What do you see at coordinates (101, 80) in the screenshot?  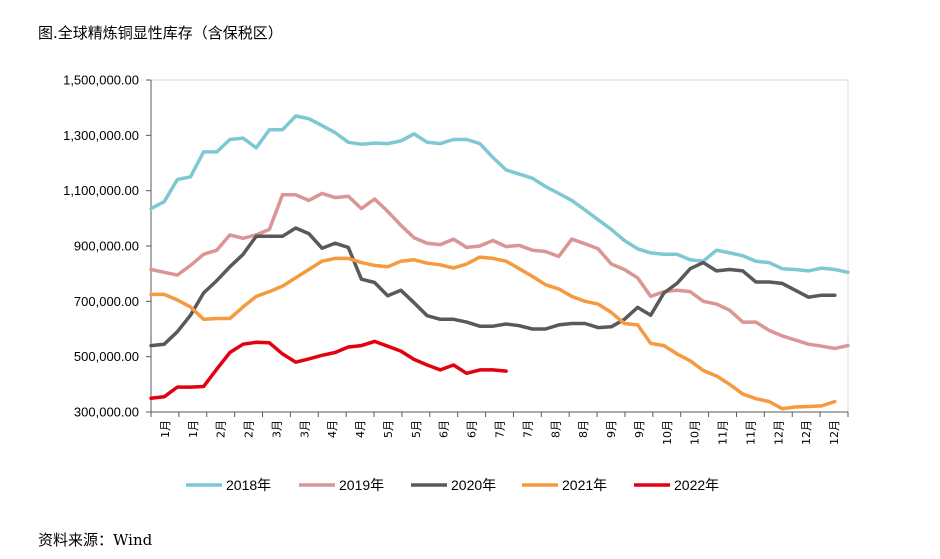 I see `y-tick-label: 1,500,000.00` at bounding box center [101, 80].